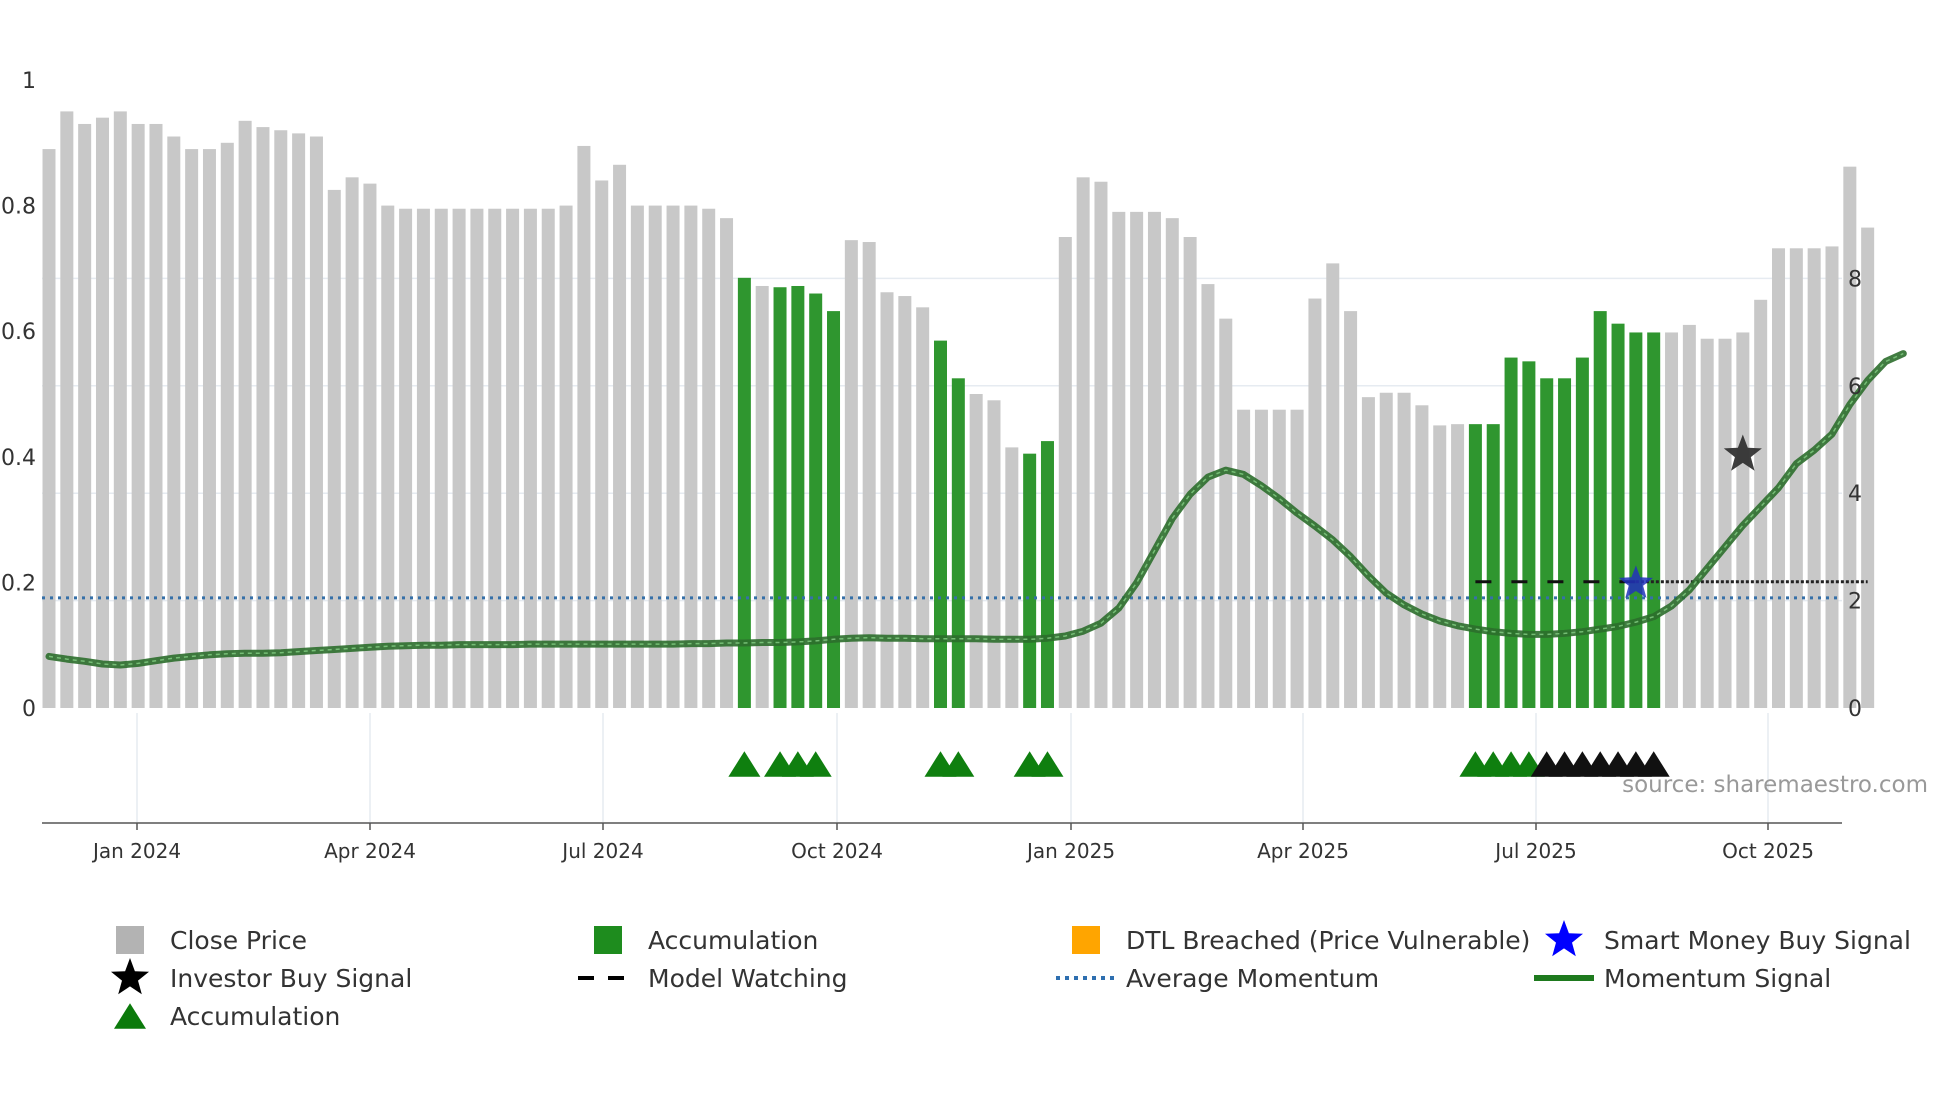 This screenshot has width=1960, height=1102. Describe the element at coordinates (1070, 851) in the screenshot. I see `x-axis-tick-label: Jan 2025` at that location.